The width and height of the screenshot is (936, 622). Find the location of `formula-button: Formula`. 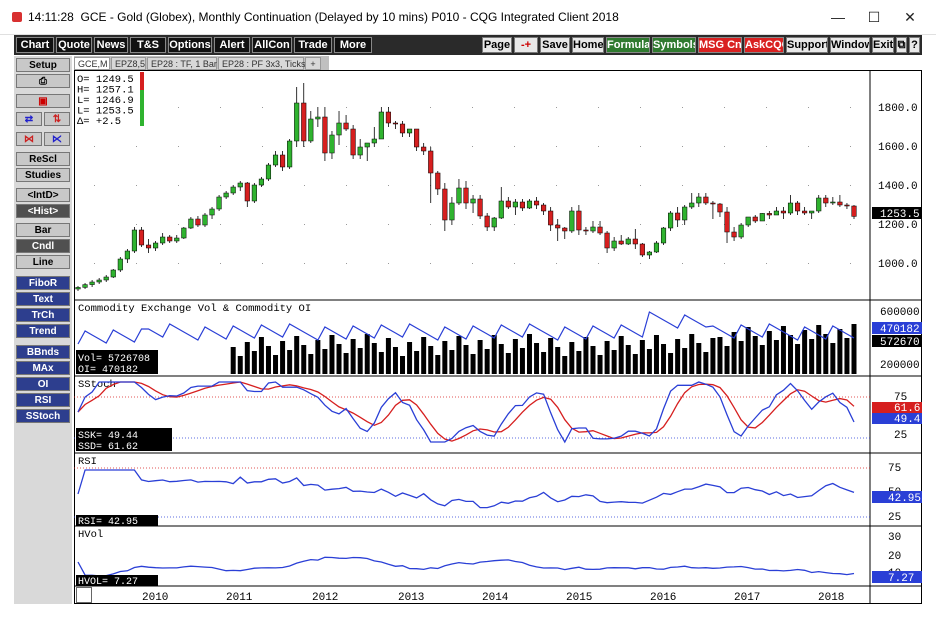

formula-button: Formula is located at coordinates (628, 45).